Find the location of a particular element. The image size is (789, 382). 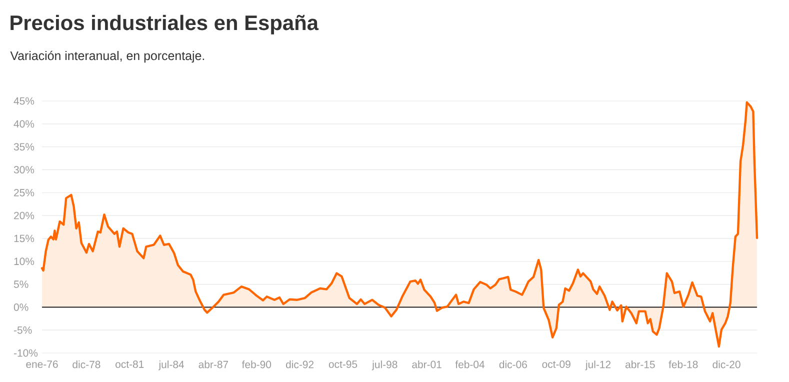

y-tick-label: 10% is located at coordinates (24, 262).